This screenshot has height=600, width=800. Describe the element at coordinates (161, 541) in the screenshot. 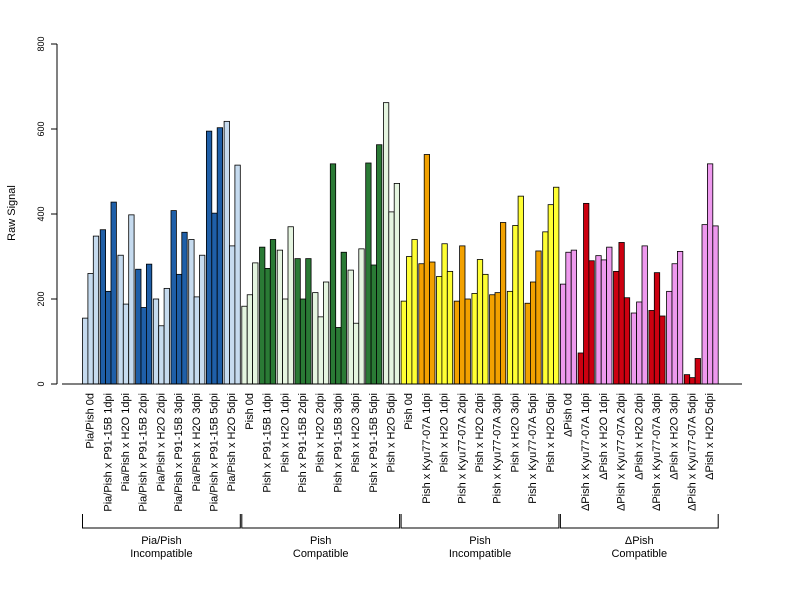

I see `group-label-line1: Pia/Pish` at that location.